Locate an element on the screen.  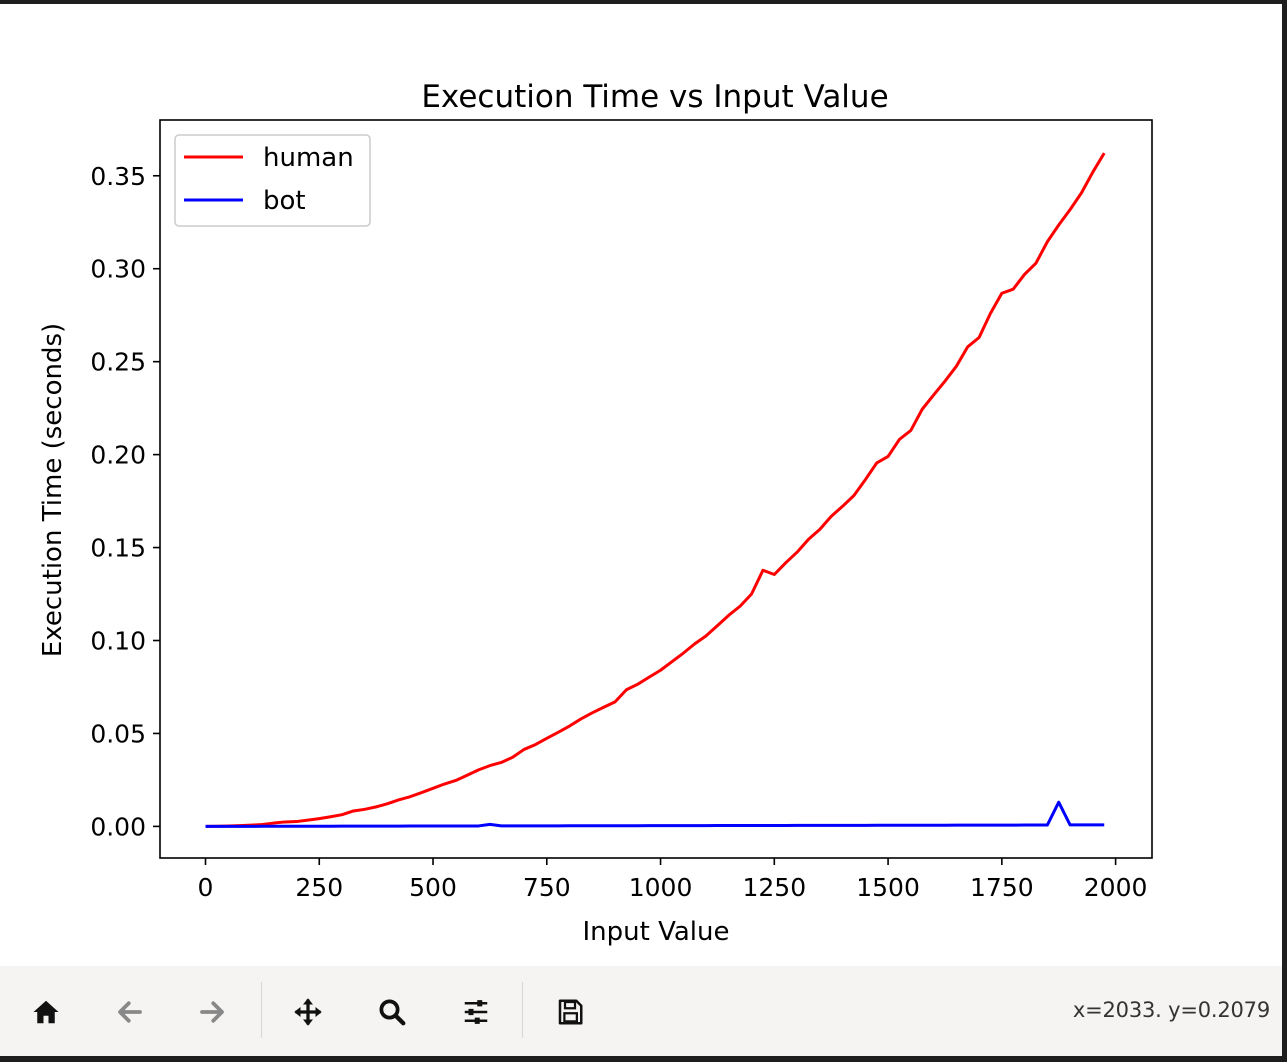
x-tick-label: 2000 is located at coordinates (1116, 887).